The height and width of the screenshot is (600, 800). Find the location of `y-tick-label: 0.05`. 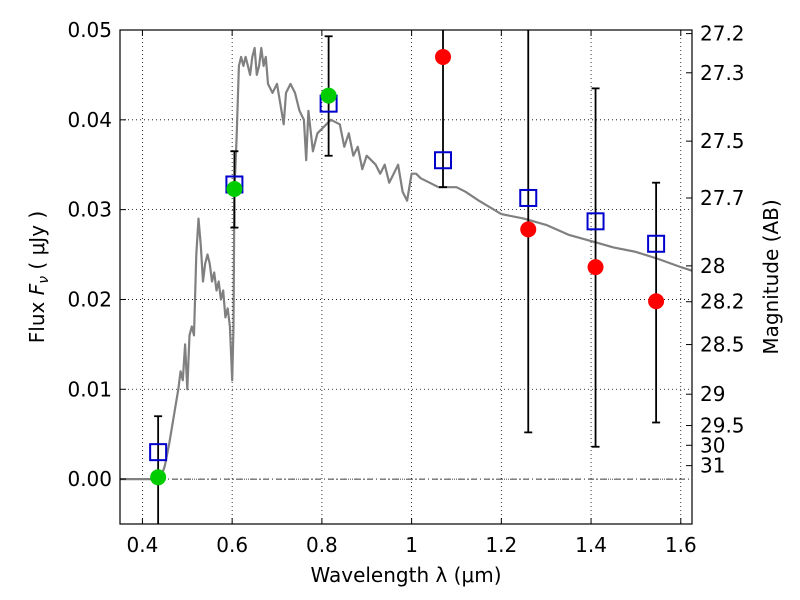

y-tick-label: 0.05 is located at coordinates (89, 30).